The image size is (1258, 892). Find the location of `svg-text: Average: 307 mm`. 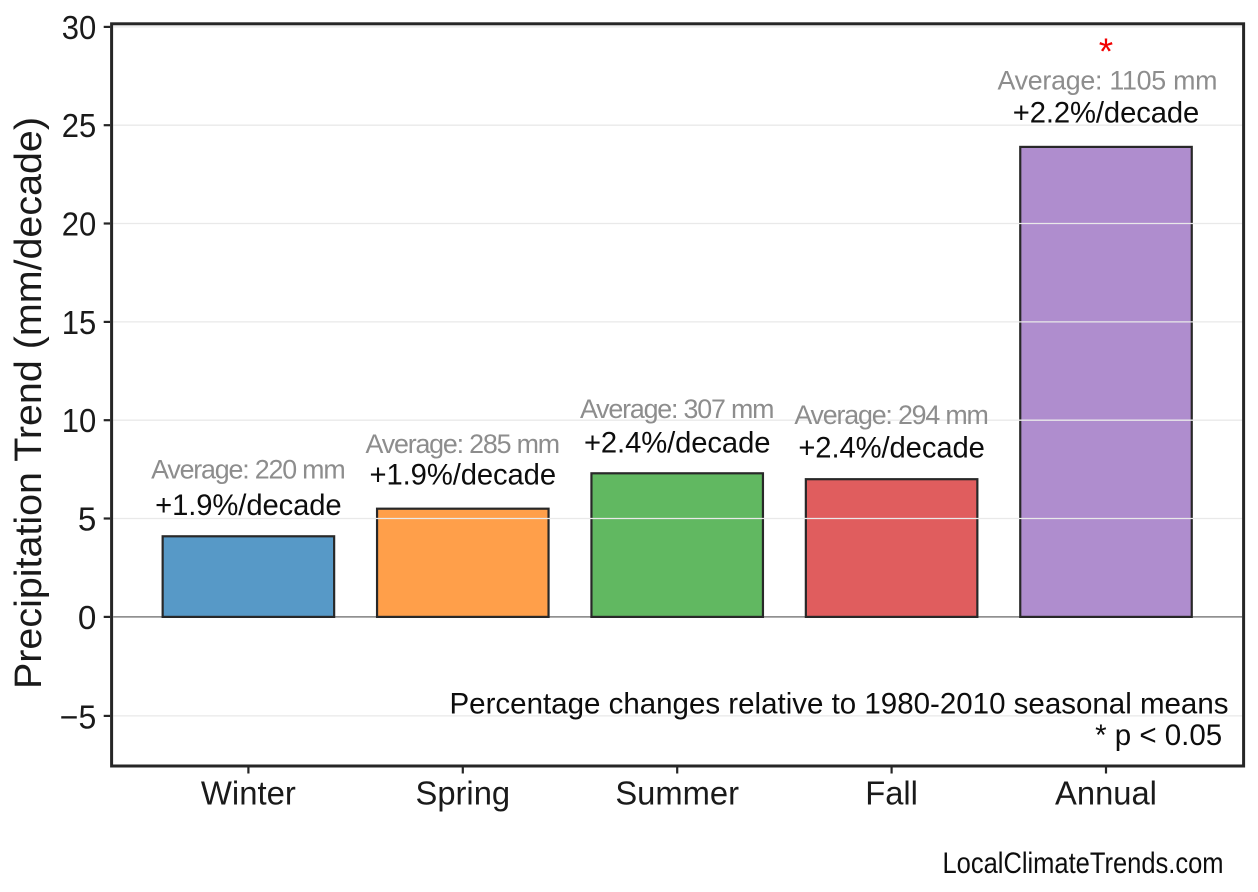

svg-text: Average: 307 mm is located at coordinates (677, 409).